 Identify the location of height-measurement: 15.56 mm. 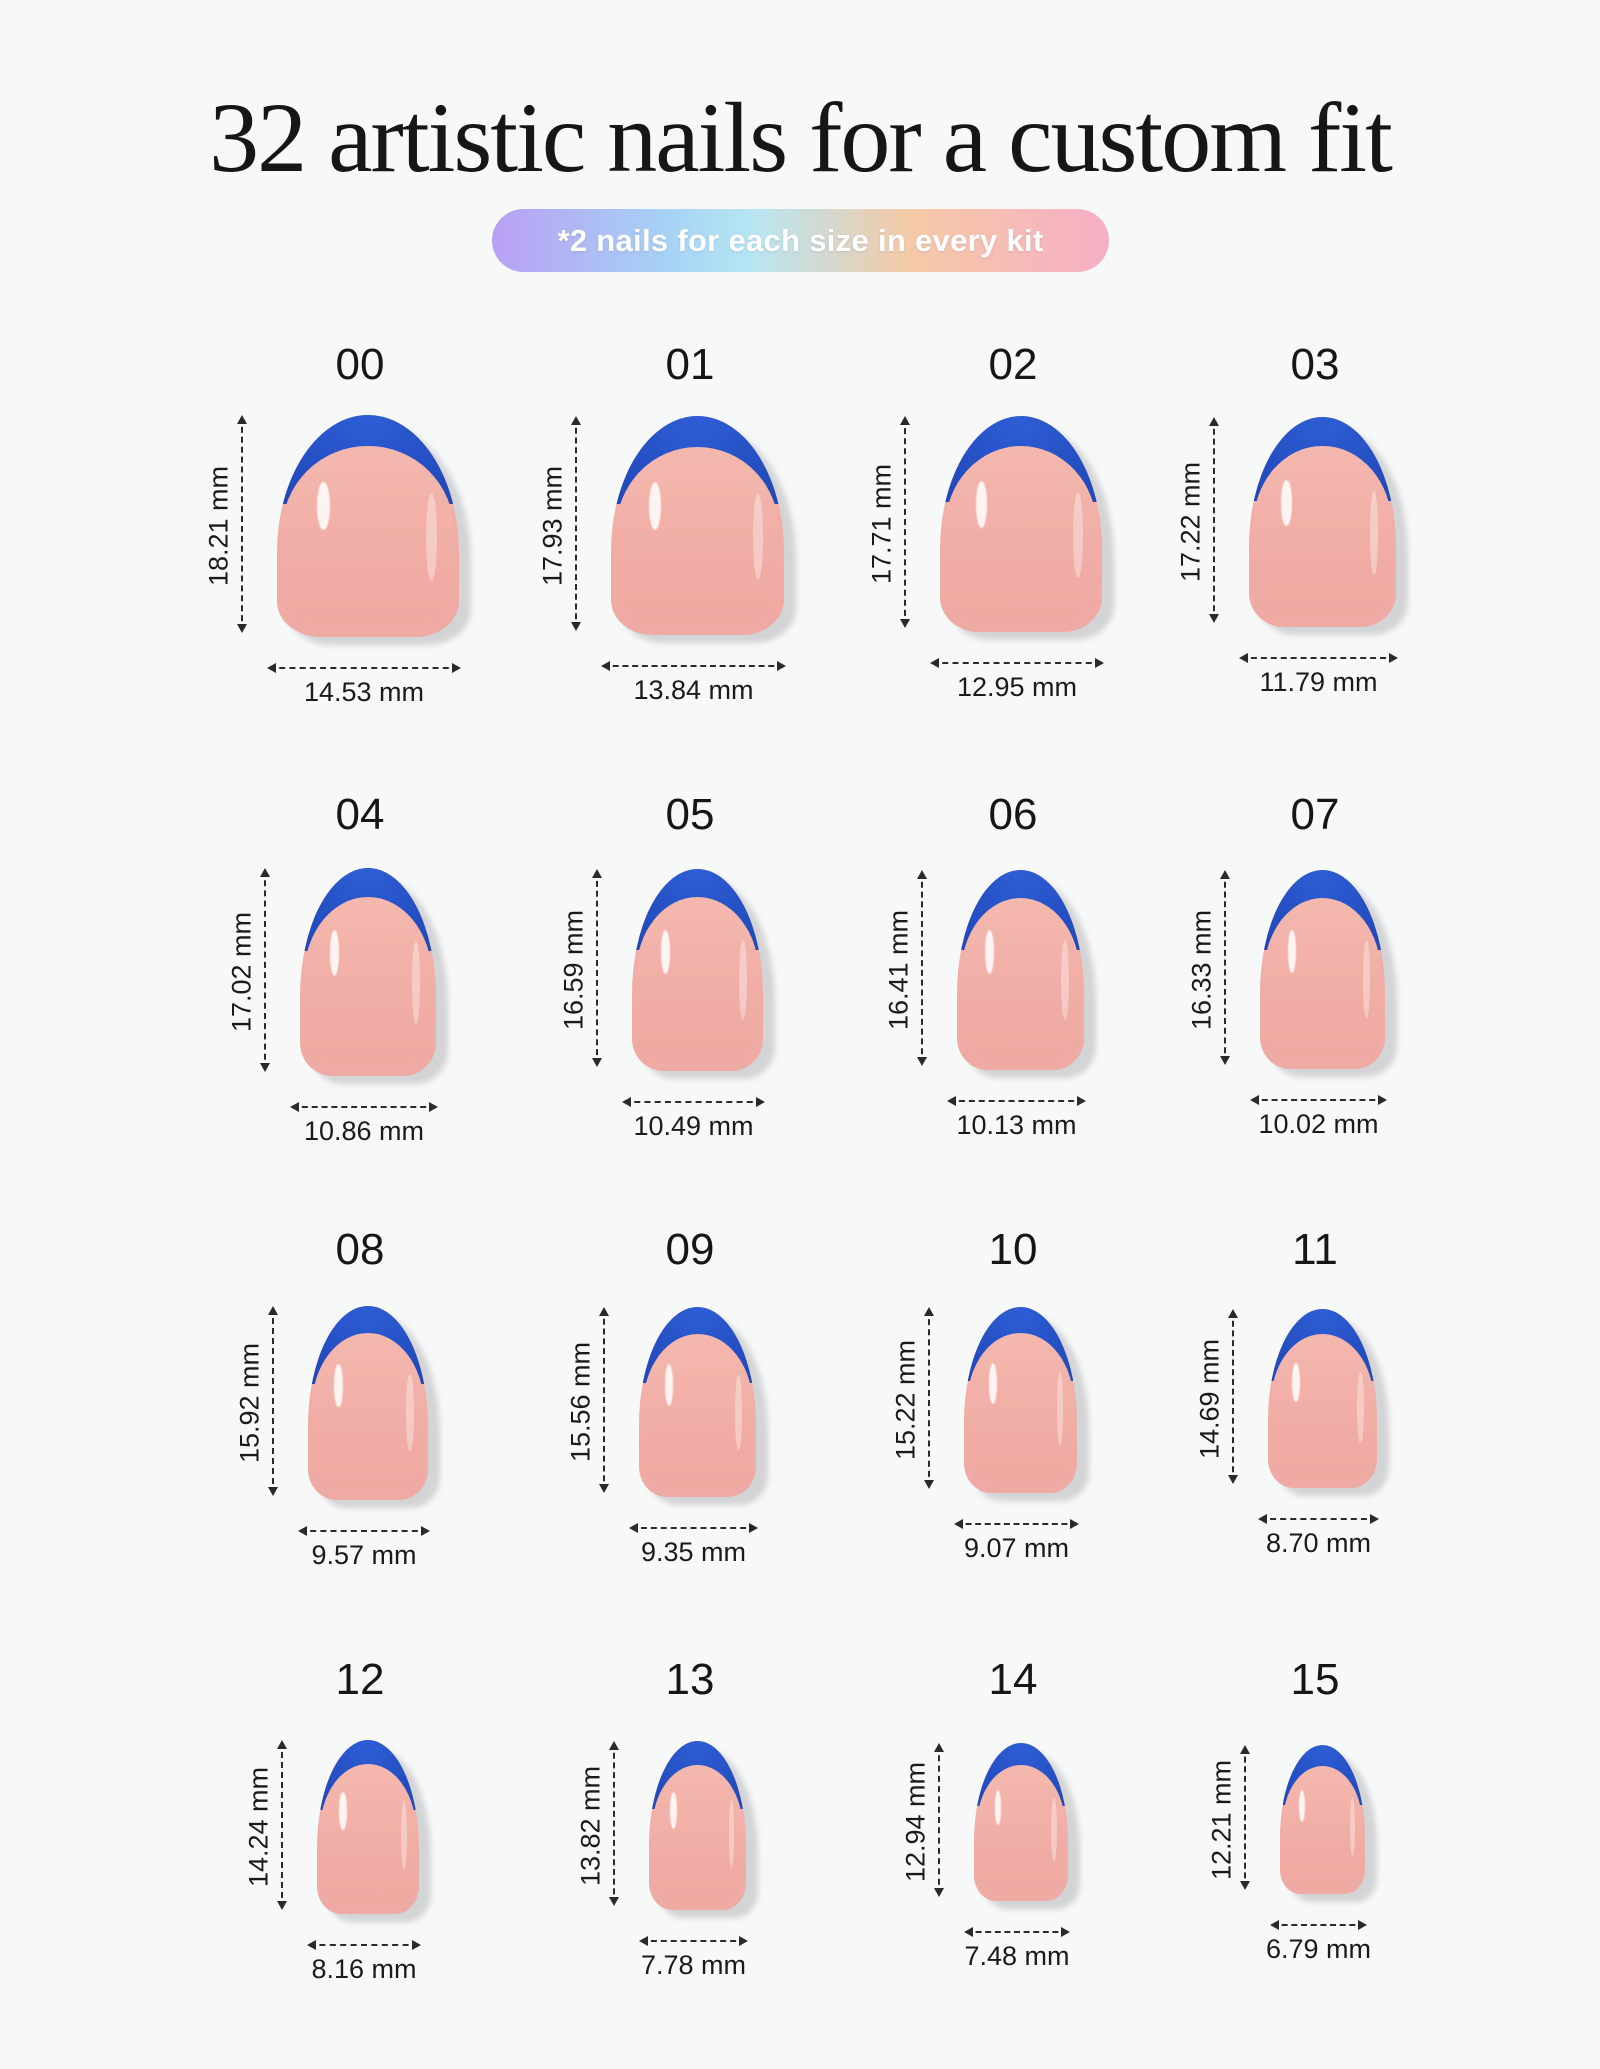
(580, 1402).